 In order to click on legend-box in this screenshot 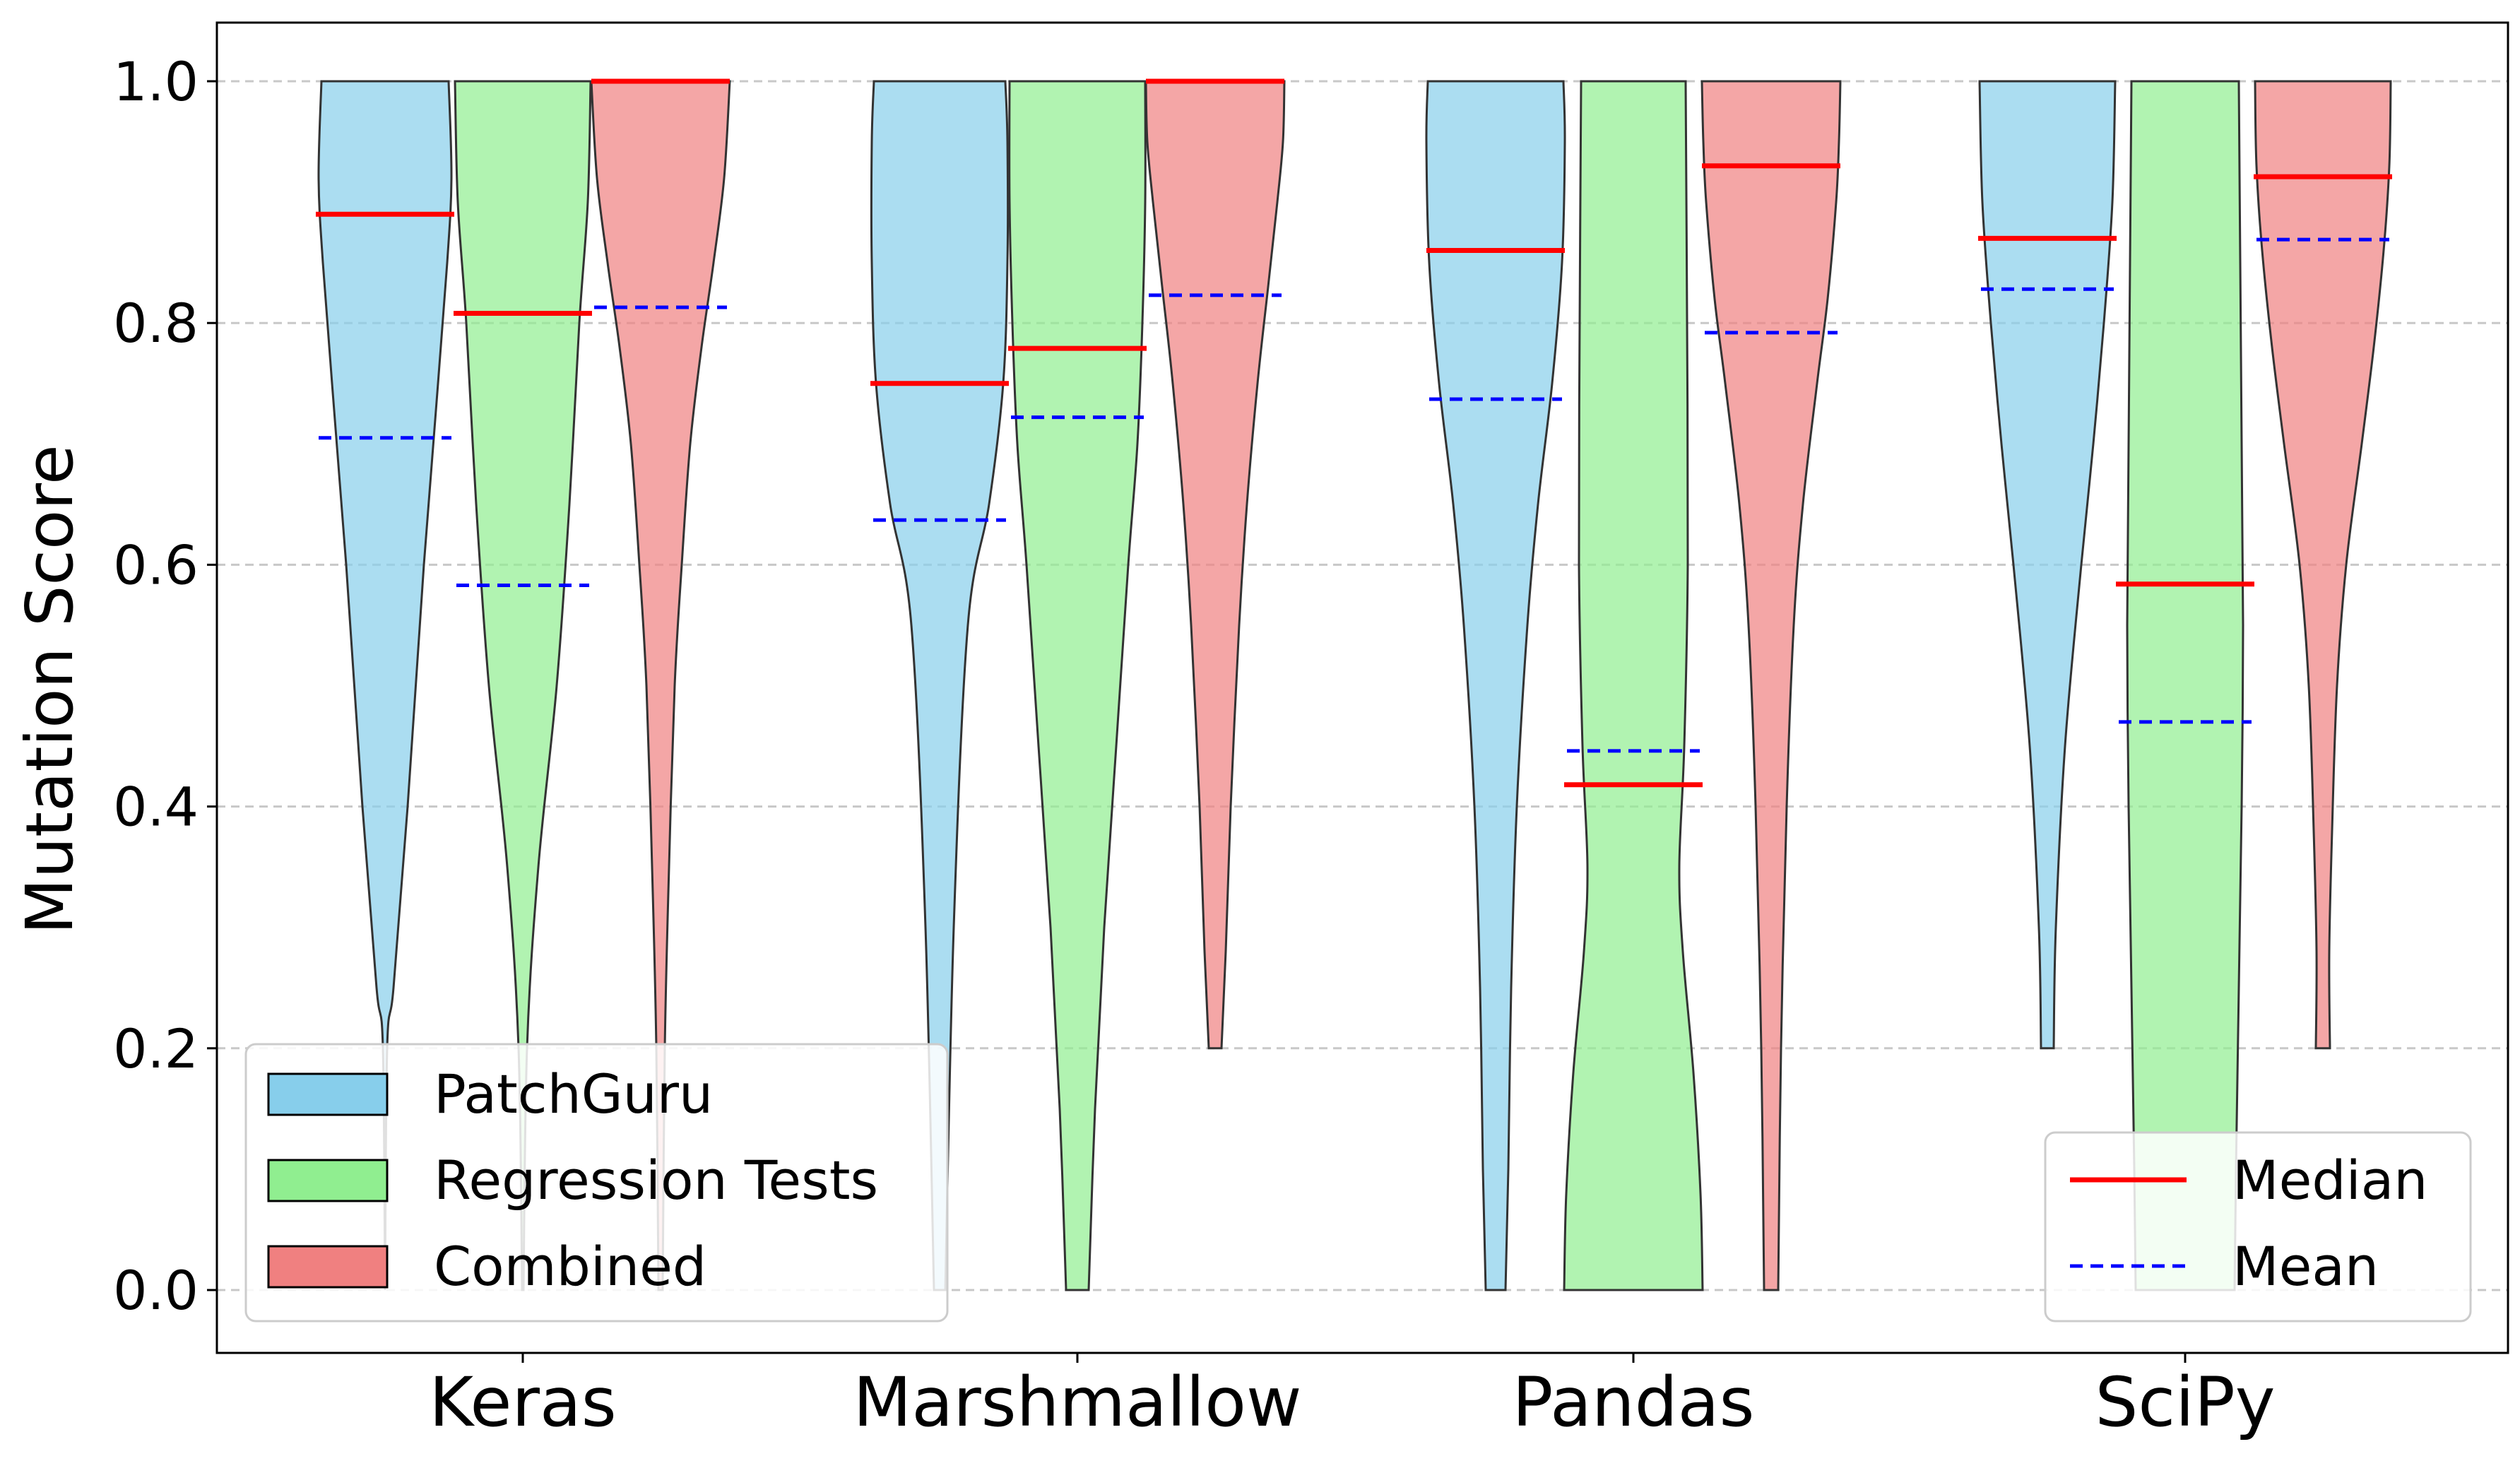, I will do `click(596, 1183)`.